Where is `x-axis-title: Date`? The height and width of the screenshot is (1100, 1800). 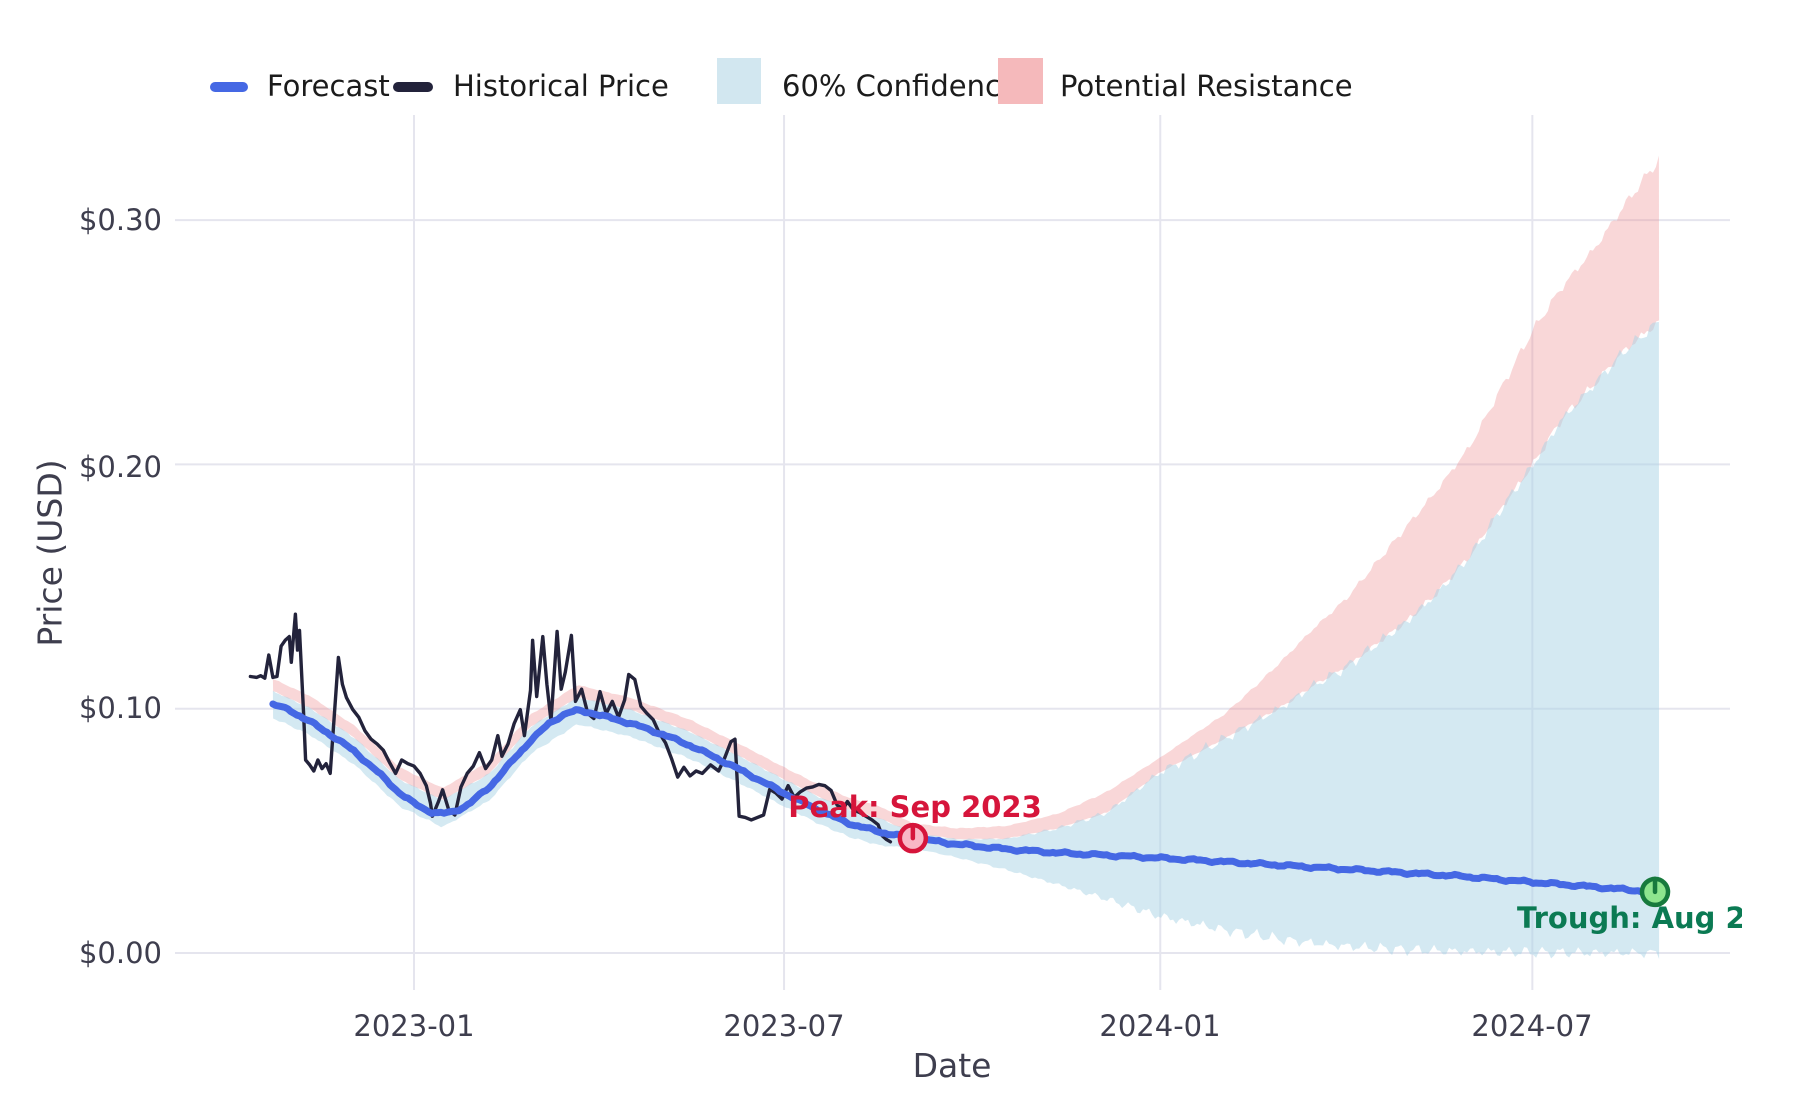
x-axis-title: Date is located at coordinates (952, 1065).